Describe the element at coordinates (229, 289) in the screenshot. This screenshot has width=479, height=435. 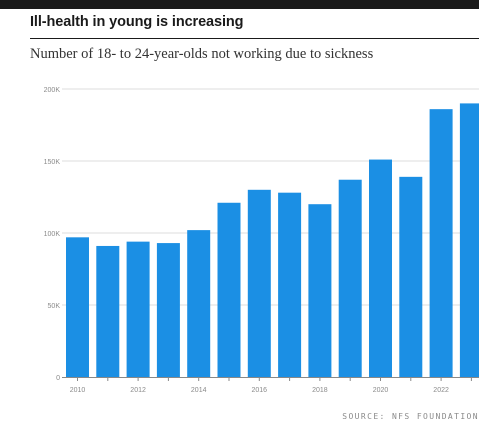
I see `bar-2015` at that location.